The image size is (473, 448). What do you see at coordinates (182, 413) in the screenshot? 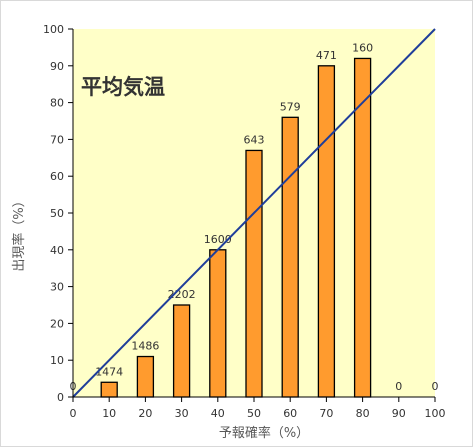
I see `x-tick-label: 30` at bounding box center [182, 413].